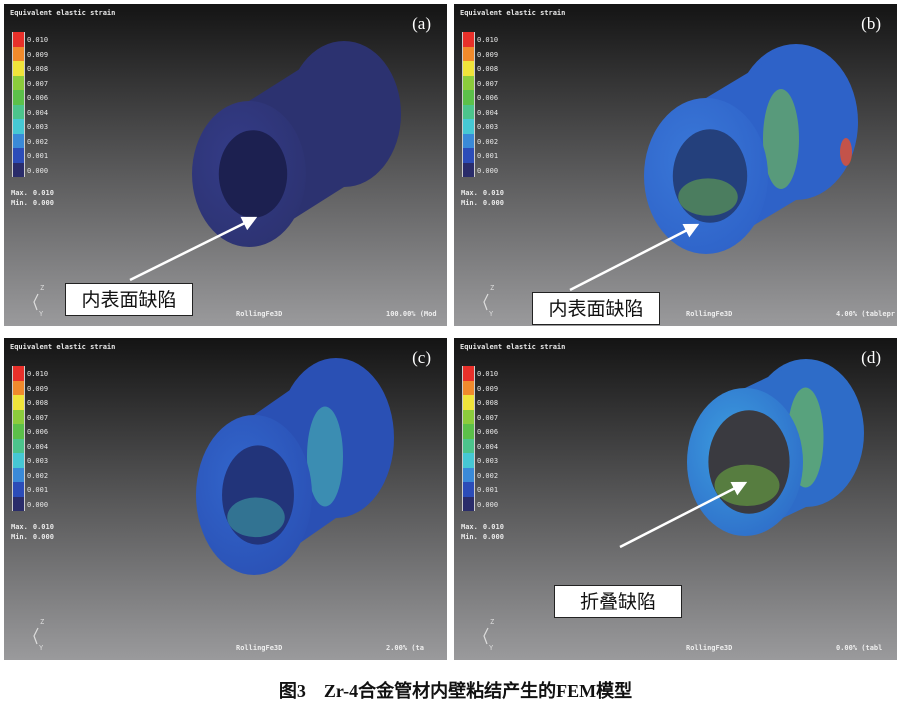 Image resolution: width=911 pixels, height=712 pixels. What do you see at coordinates (871, 23) in the screenshot?
I see `panel-label: (b)` at bounding box center [871, 23].